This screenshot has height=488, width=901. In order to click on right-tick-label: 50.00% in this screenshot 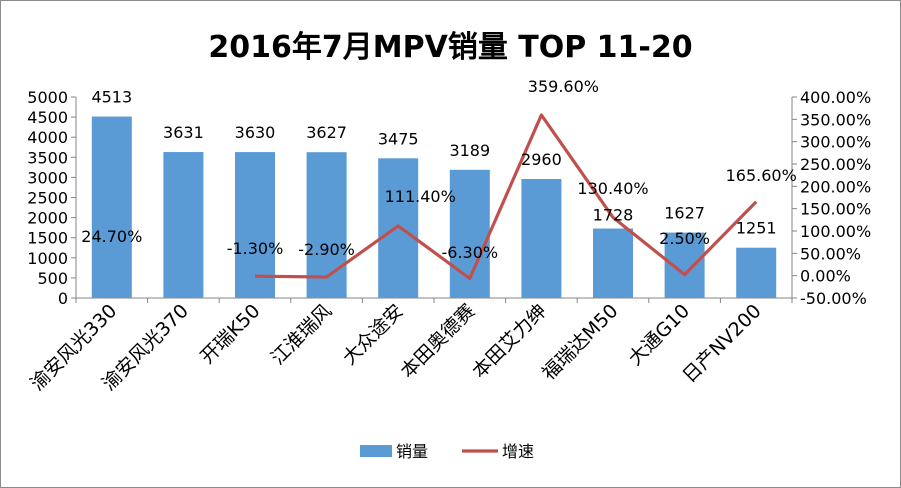, I will do `click(830, 253)`.